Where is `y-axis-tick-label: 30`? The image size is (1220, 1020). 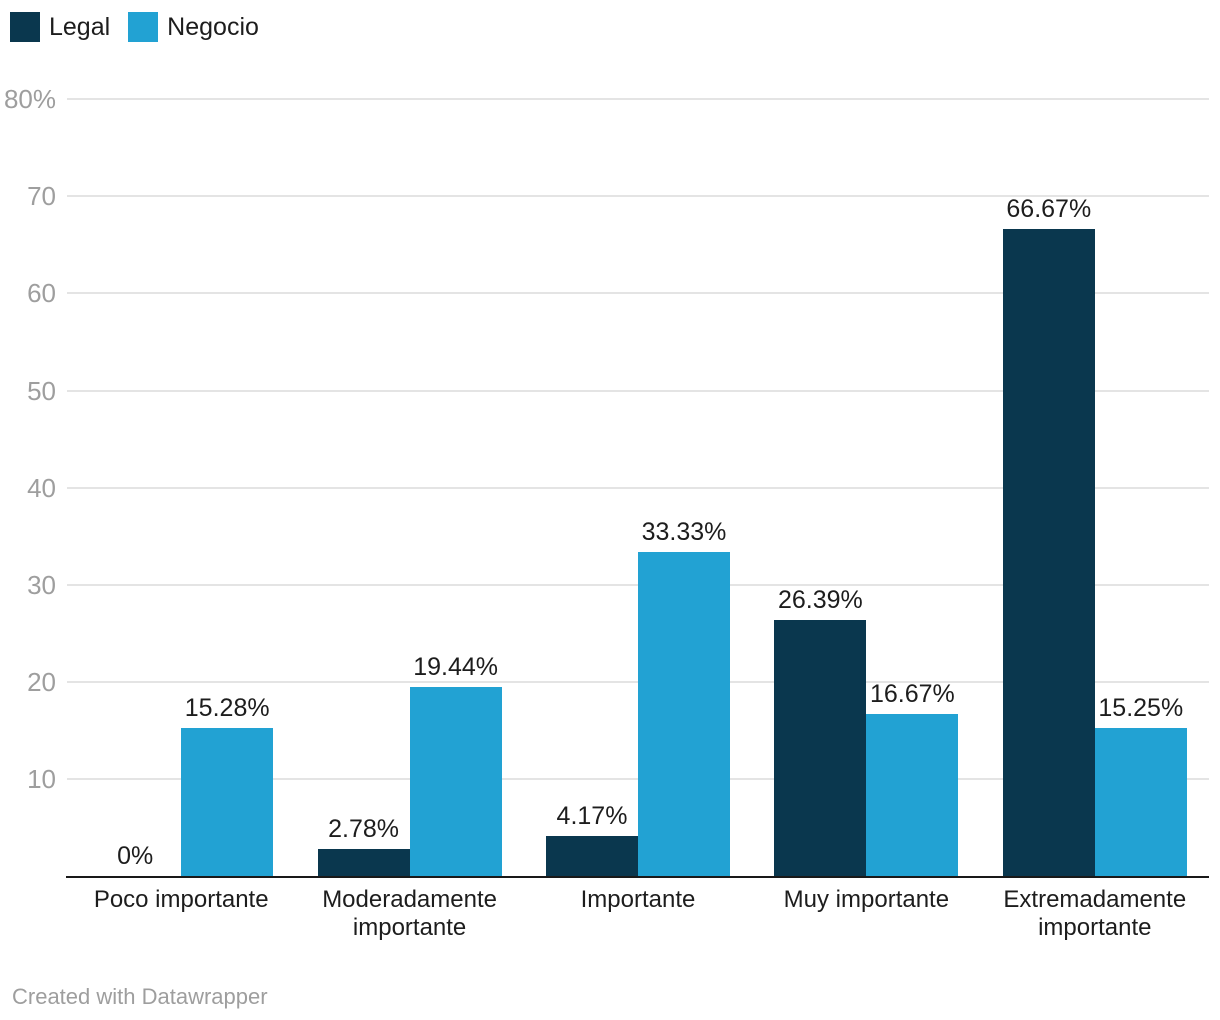 y-axis-tick-label: 30 is located at coordinates (41, 584).